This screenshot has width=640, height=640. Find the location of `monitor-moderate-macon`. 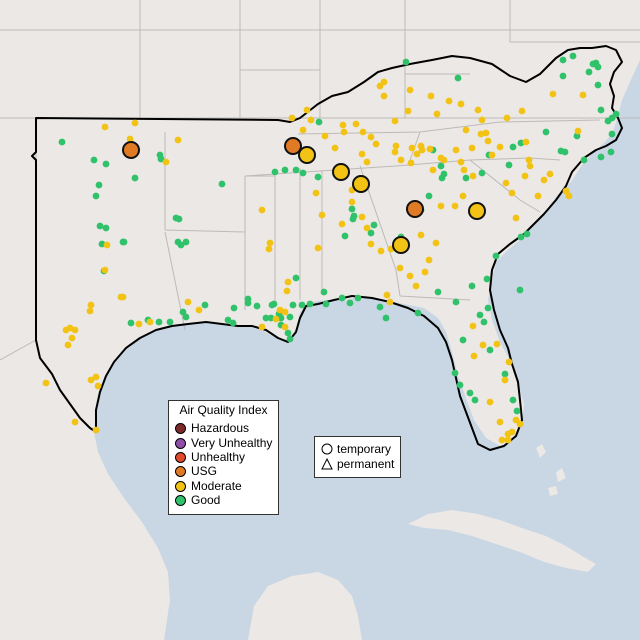

monitor-moderate-macon is located at coordinates (401, 245).